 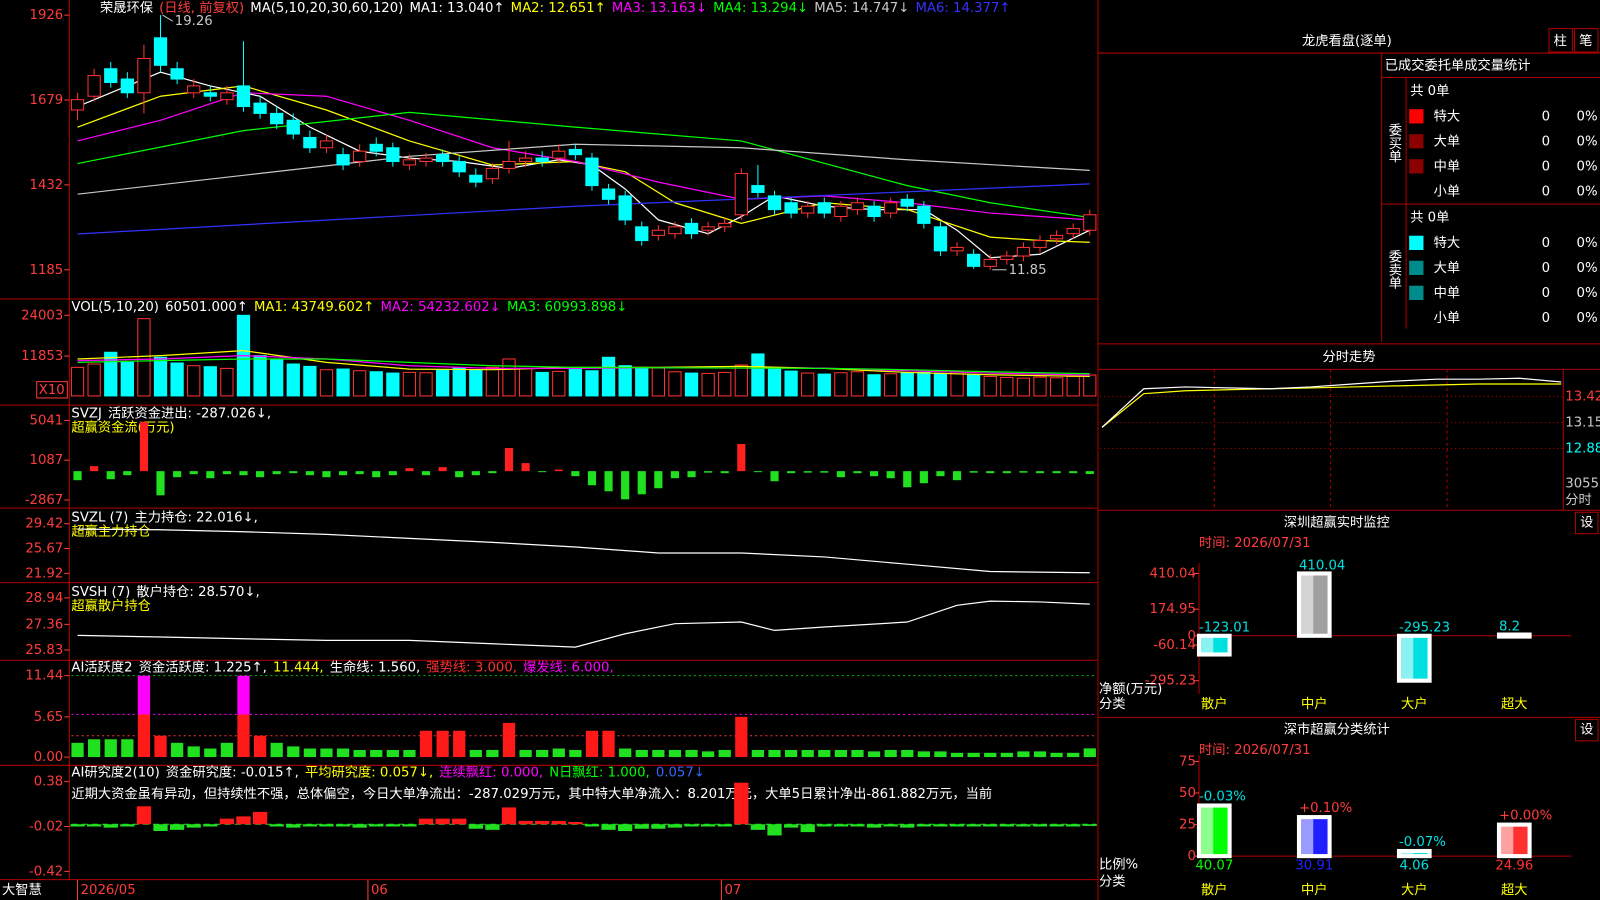 What do you see at coordinates (1447, 243) in the screenshot?
I see `row-name: 特大` at bounding box center [1447, 243].